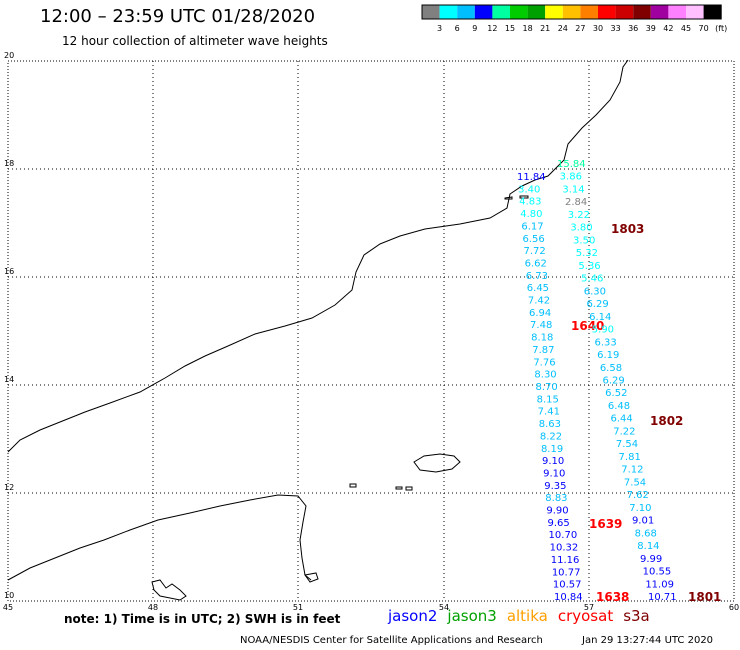 This screenshot has height=650, width=740. Describe the element at coordinates (8, 607) in the screenshot. I see `longitude-label: 45` at that location.